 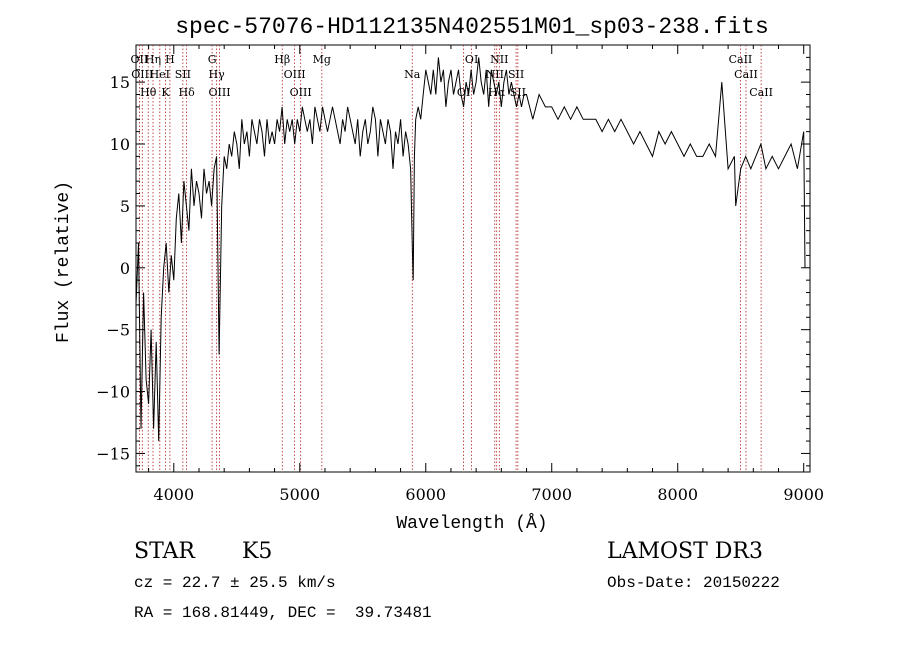 What do you see at coordinates (257, 551) in the screenshot?
I see `object-subclass: K5` at bounding box center [257, 551].